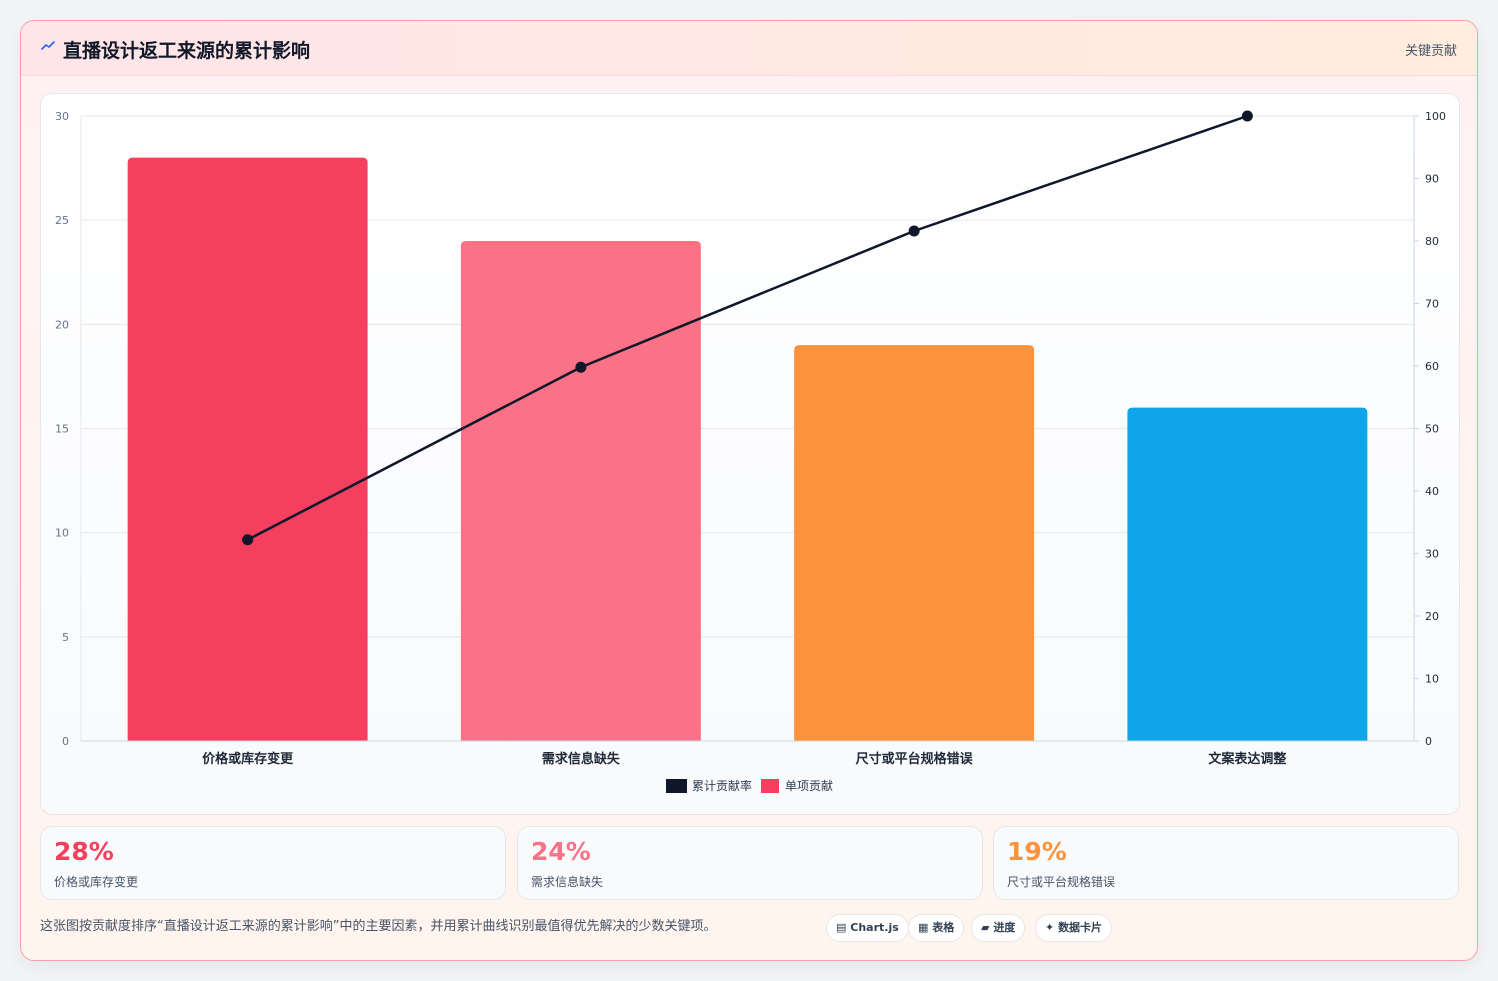 This screenshot has height=981, width=1498. What do you see at coordinates (65, 741) in the screenshot?
I see `y-left-tick-label: 0` at bounding box center [65, 741].